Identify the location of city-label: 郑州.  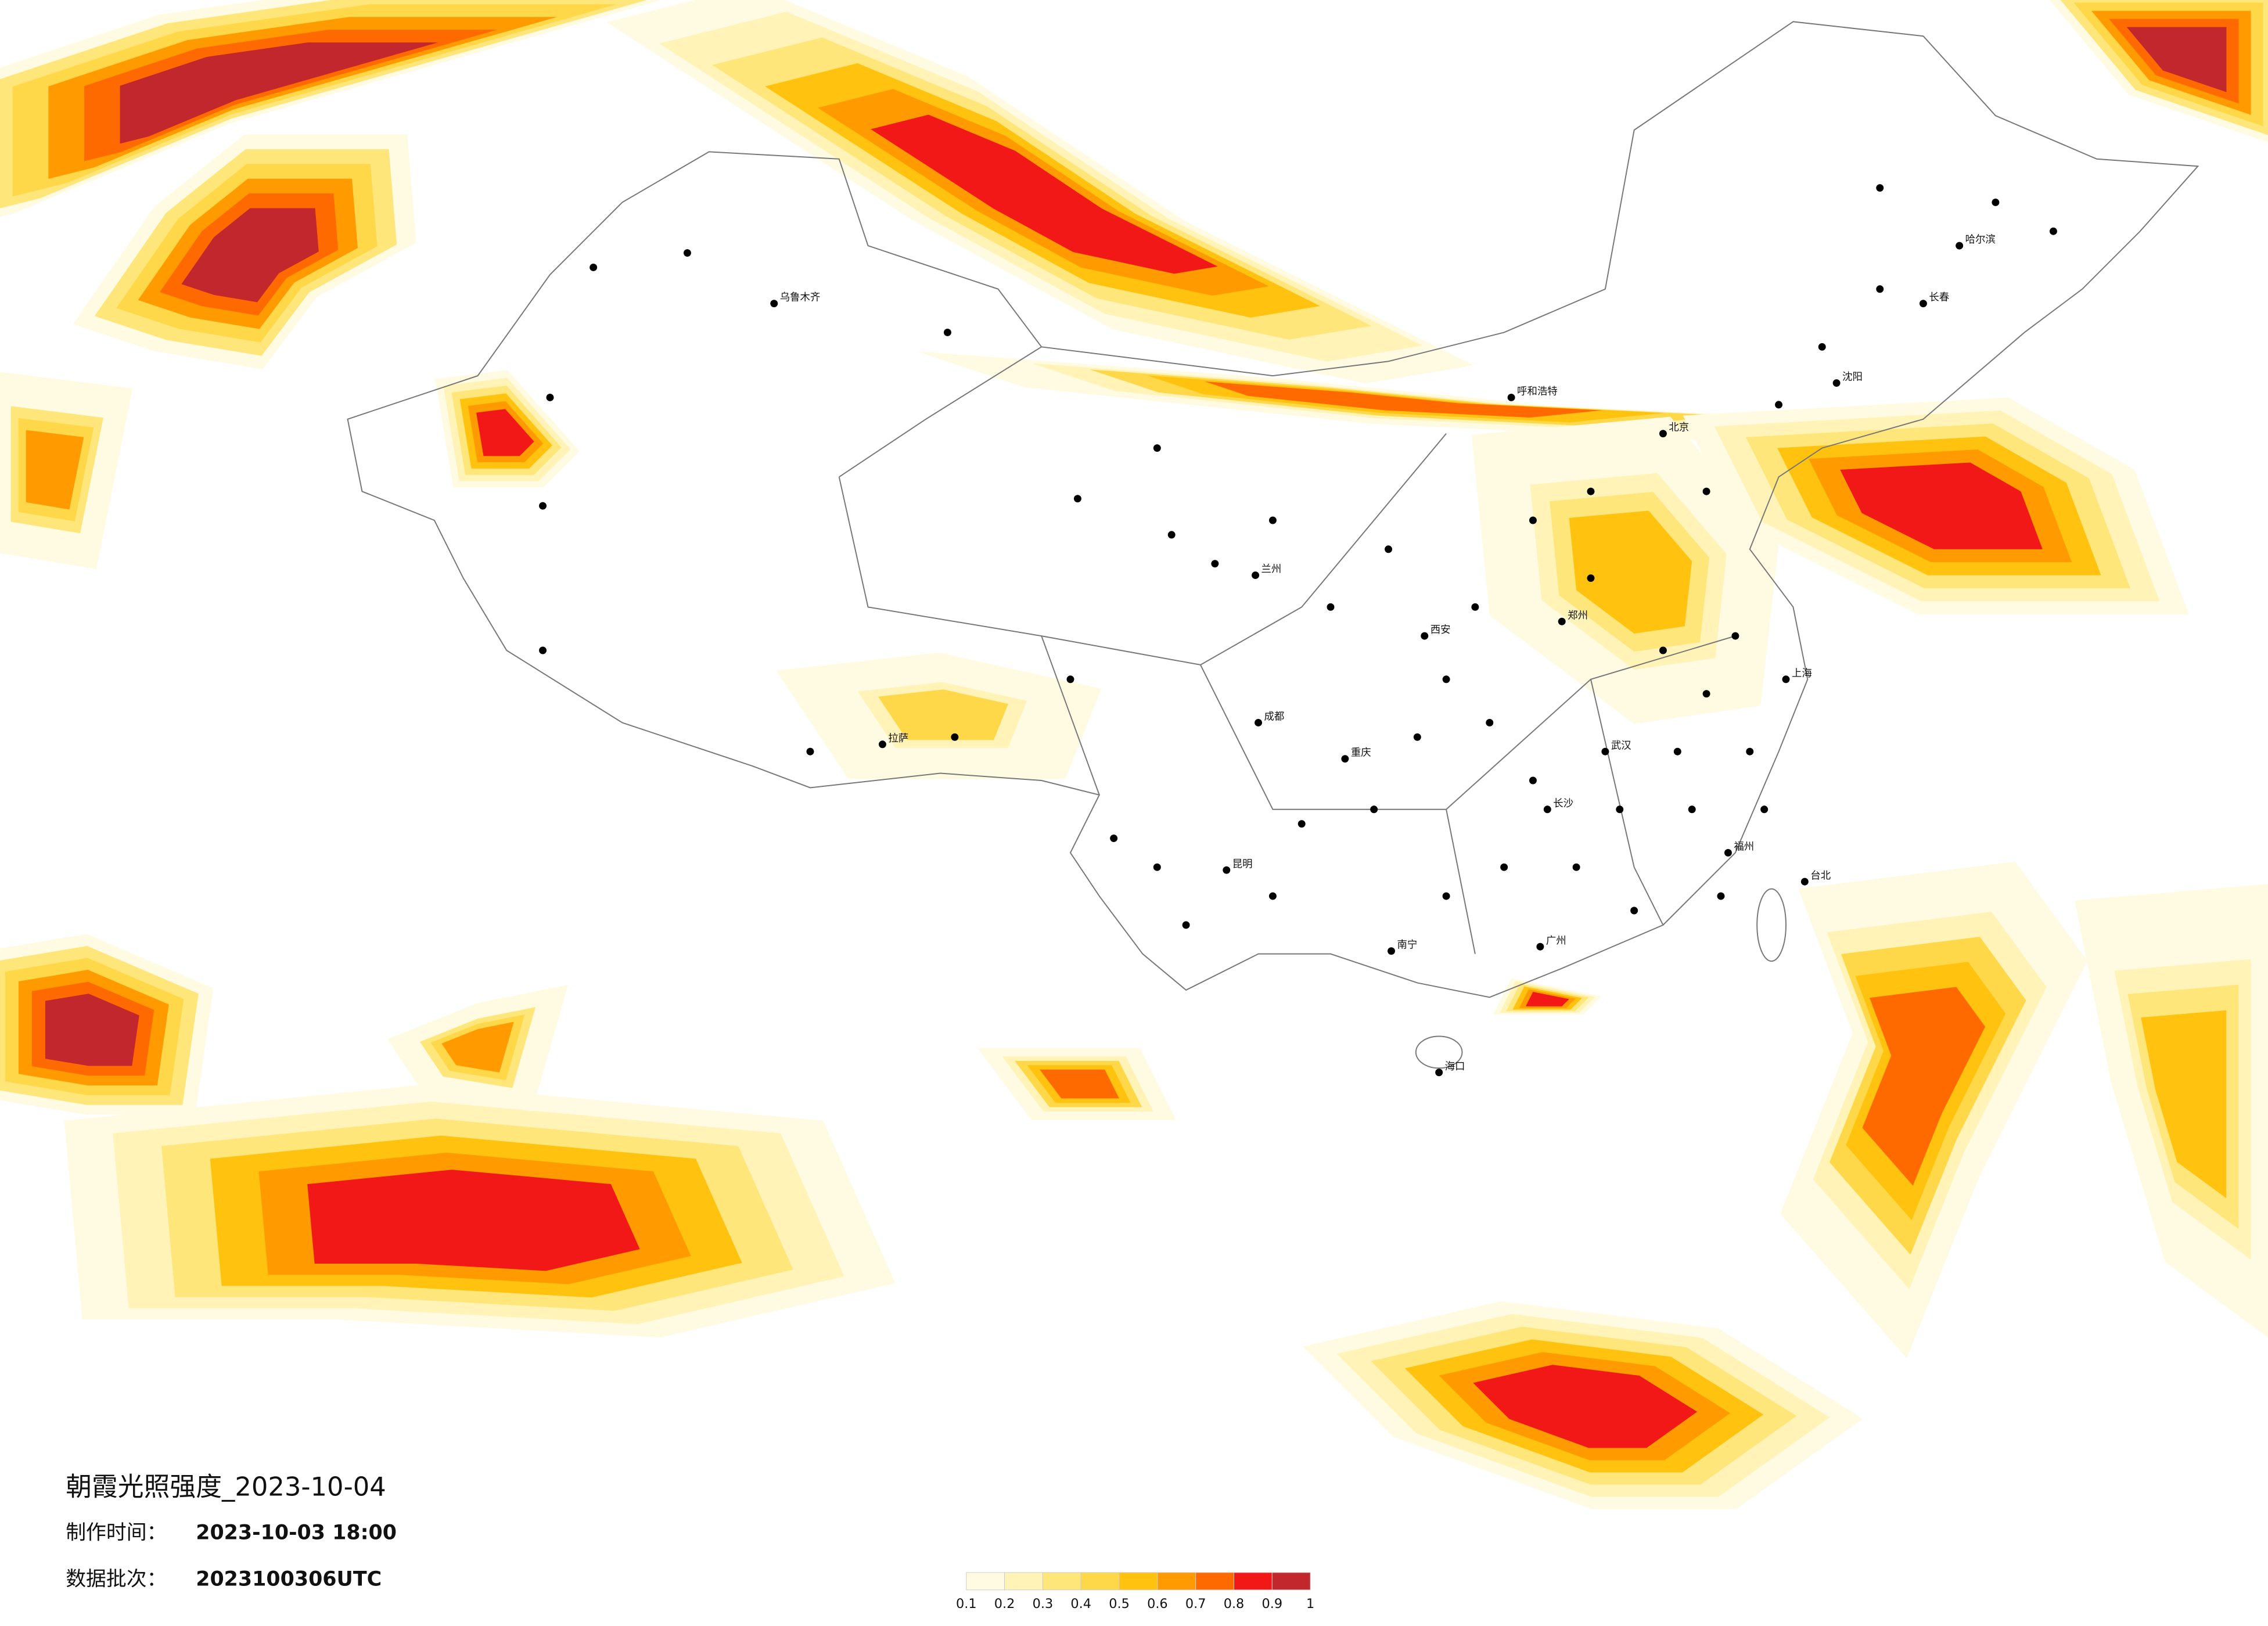
(1578, 615).